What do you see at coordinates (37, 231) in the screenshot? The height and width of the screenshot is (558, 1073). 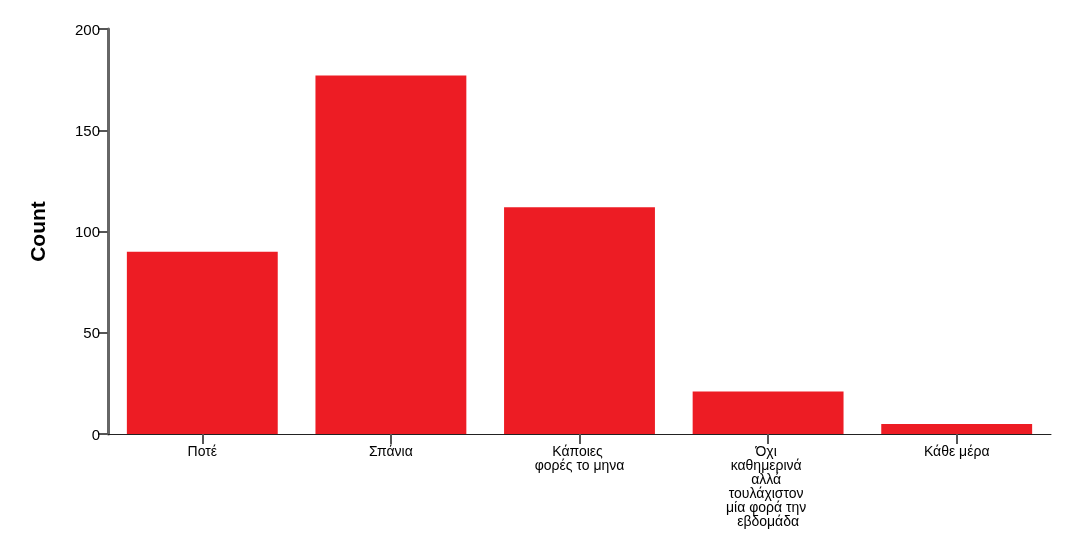 I see `y-axis-title: Count` at bounding box center [37, 231].